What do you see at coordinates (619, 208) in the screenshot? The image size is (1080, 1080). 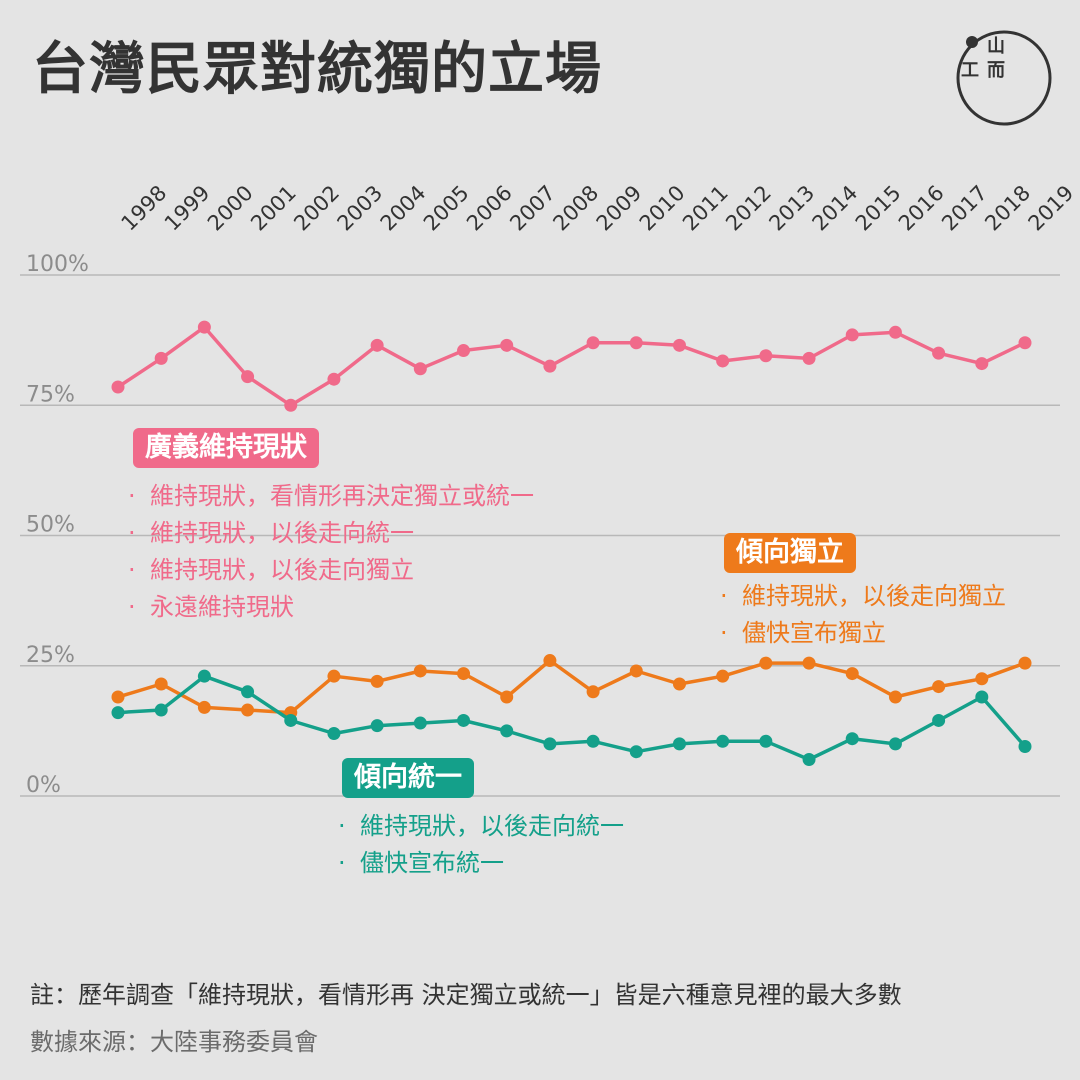 I see `x-tick-label: 2009` at bounding box center [619, 208].